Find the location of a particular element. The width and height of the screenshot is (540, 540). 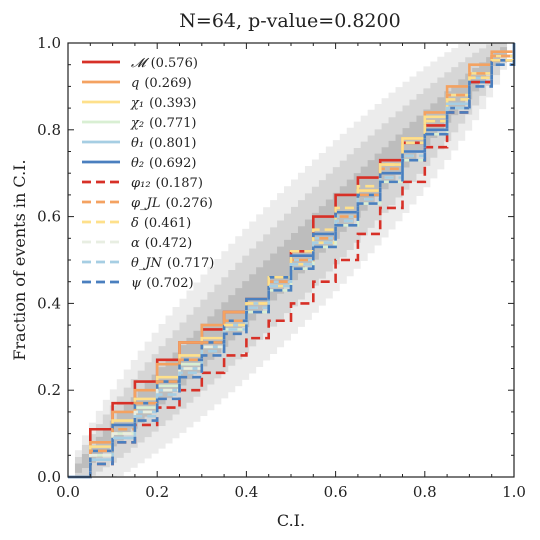

legend-symbol: 𝓜 is located at coordinates (140, 63).